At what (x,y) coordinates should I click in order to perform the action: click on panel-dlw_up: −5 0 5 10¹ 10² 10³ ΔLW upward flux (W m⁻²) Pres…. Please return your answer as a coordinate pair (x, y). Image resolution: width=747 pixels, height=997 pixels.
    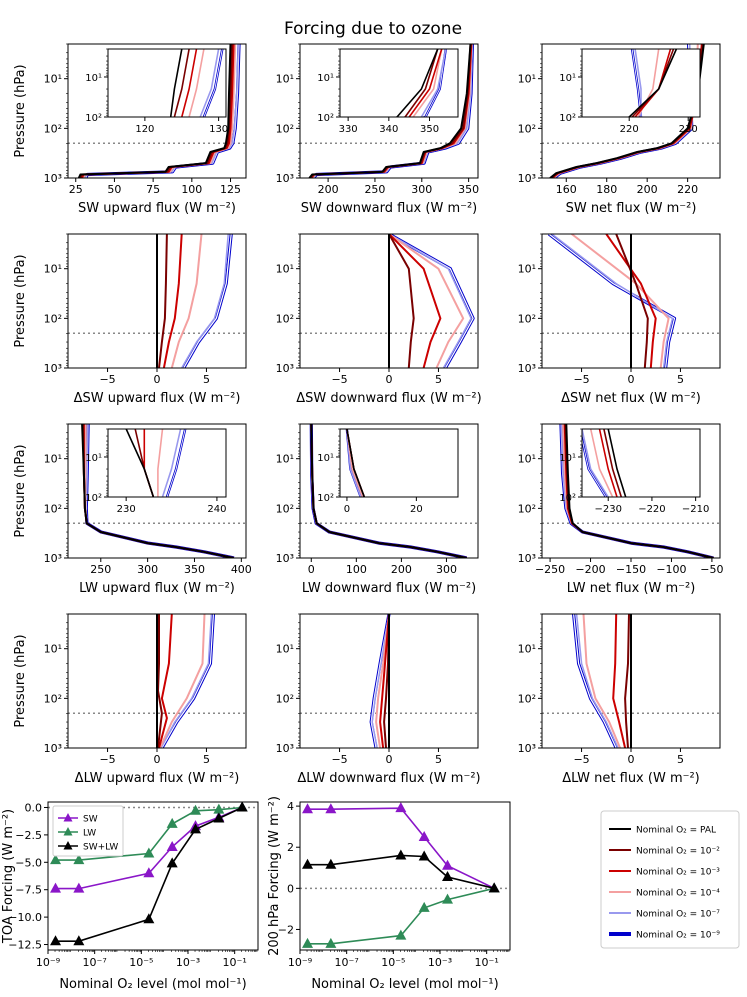
    Looking at the image, I should click on (130, 699).